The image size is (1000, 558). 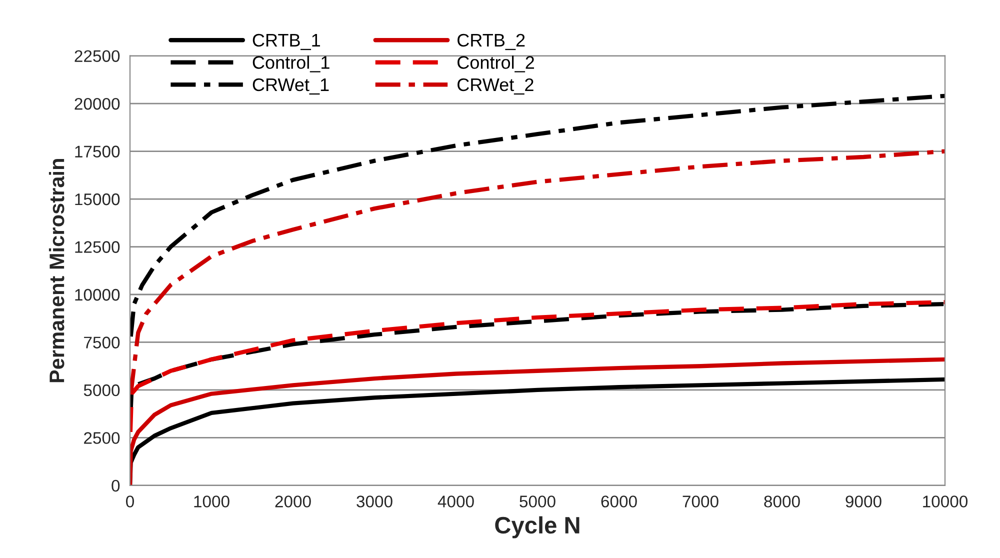 What do you see at coordinates (290, 86) in the screenshot?
I see `legend-label: CRWet_1` at bounding box center [290, 86].